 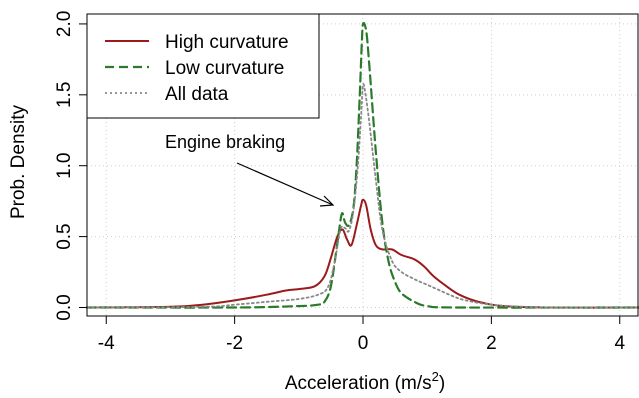 I want to click on annotation-arrow-head, so click(x=327, y=201).